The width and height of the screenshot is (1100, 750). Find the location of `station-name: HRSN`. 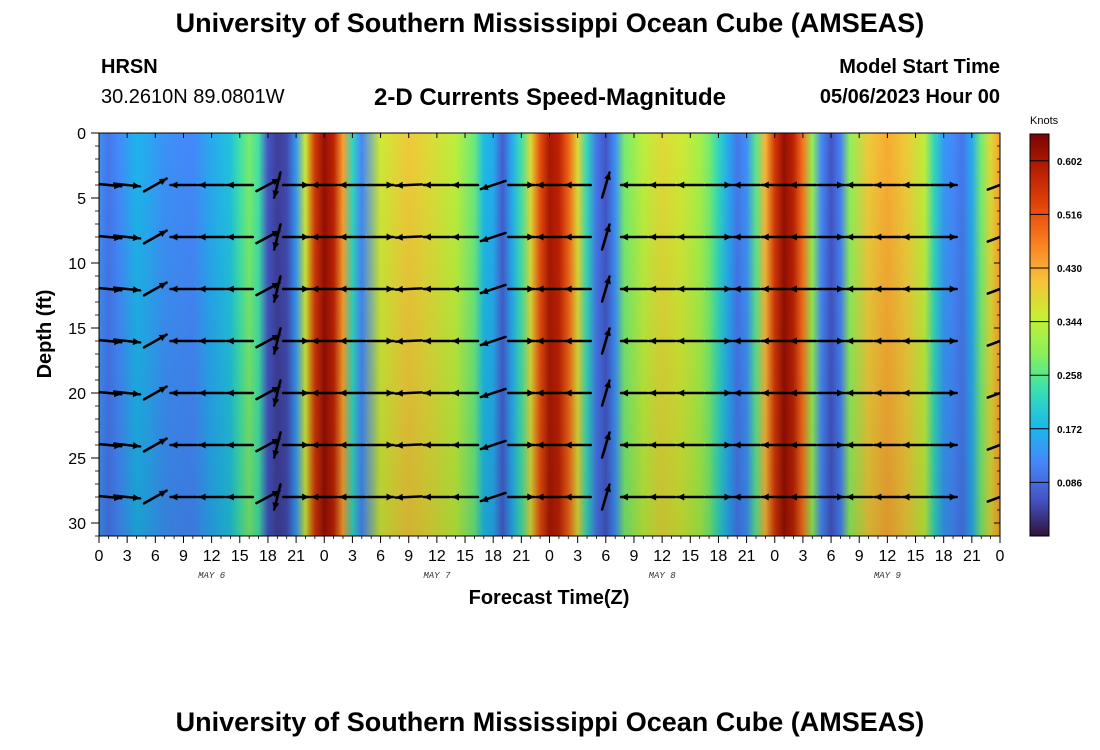

station-name: HRSN is located at coordinates (129, 67).